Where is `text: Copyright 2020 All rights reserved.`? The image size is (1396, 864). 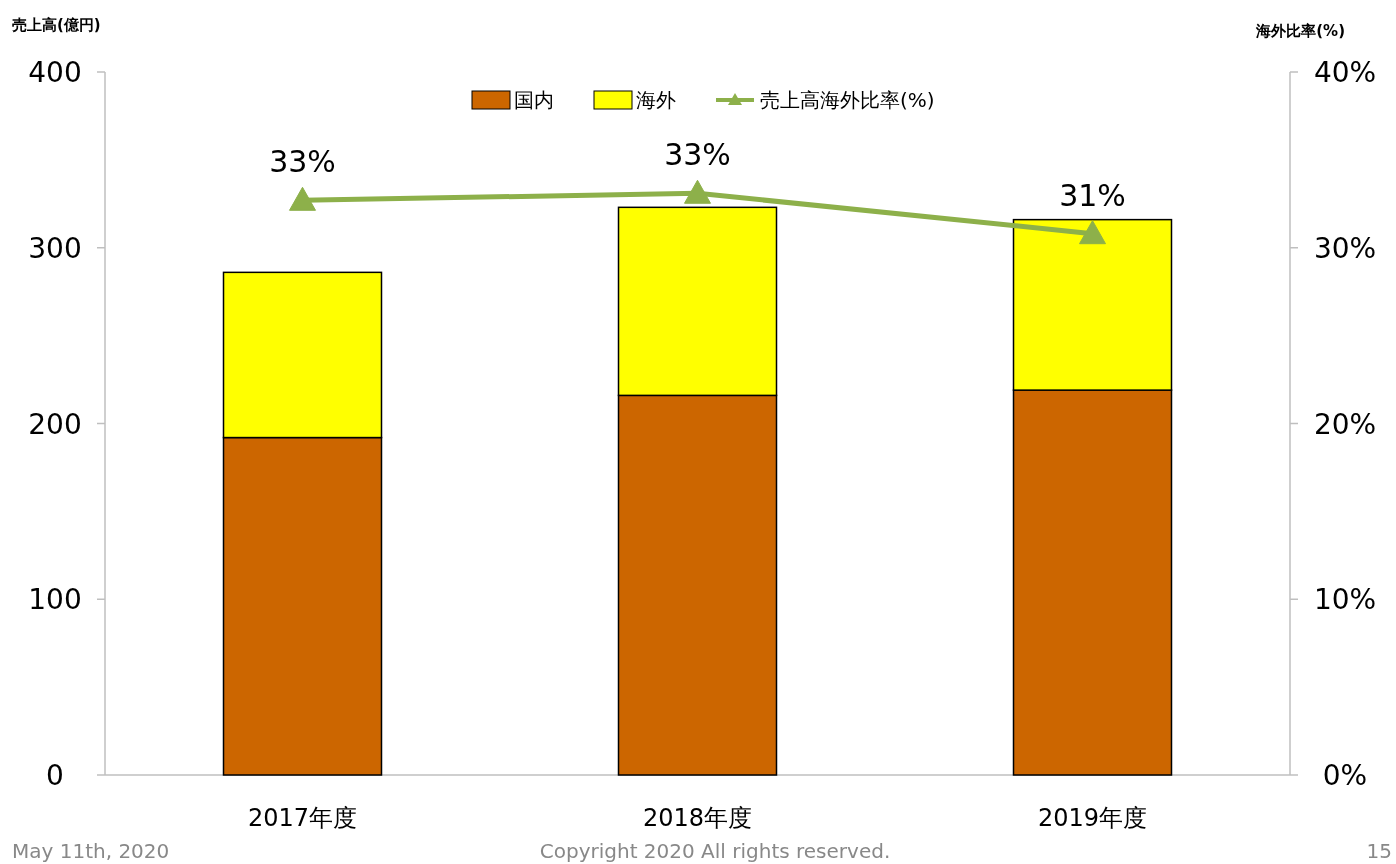
text: Copyright 2020 All rights reserved. is located at coordinates (715, 851).